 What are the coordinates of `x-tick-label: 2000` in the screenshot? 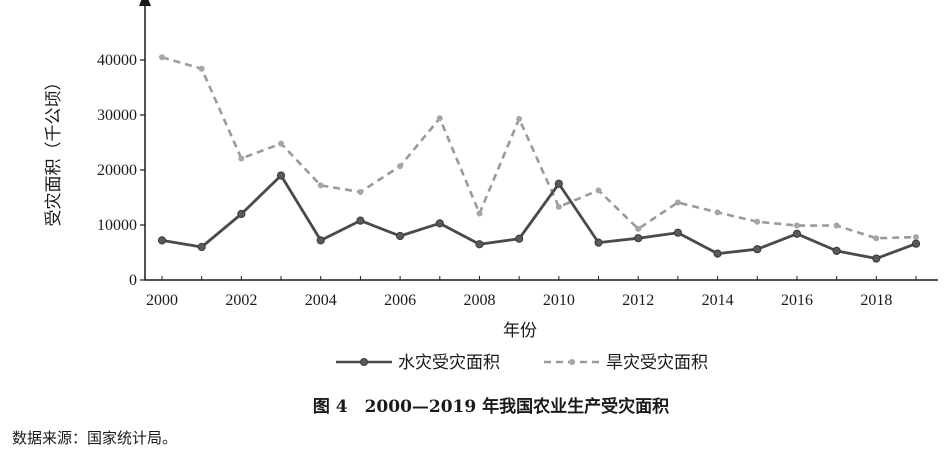 It's located at (162, 300).